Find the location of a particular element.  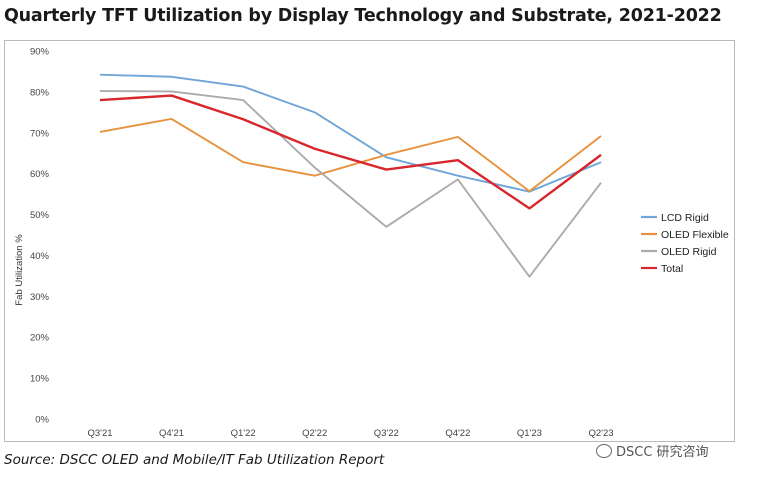

y-axis-label: Fab Utilization % is located at coordinates (19, 270).